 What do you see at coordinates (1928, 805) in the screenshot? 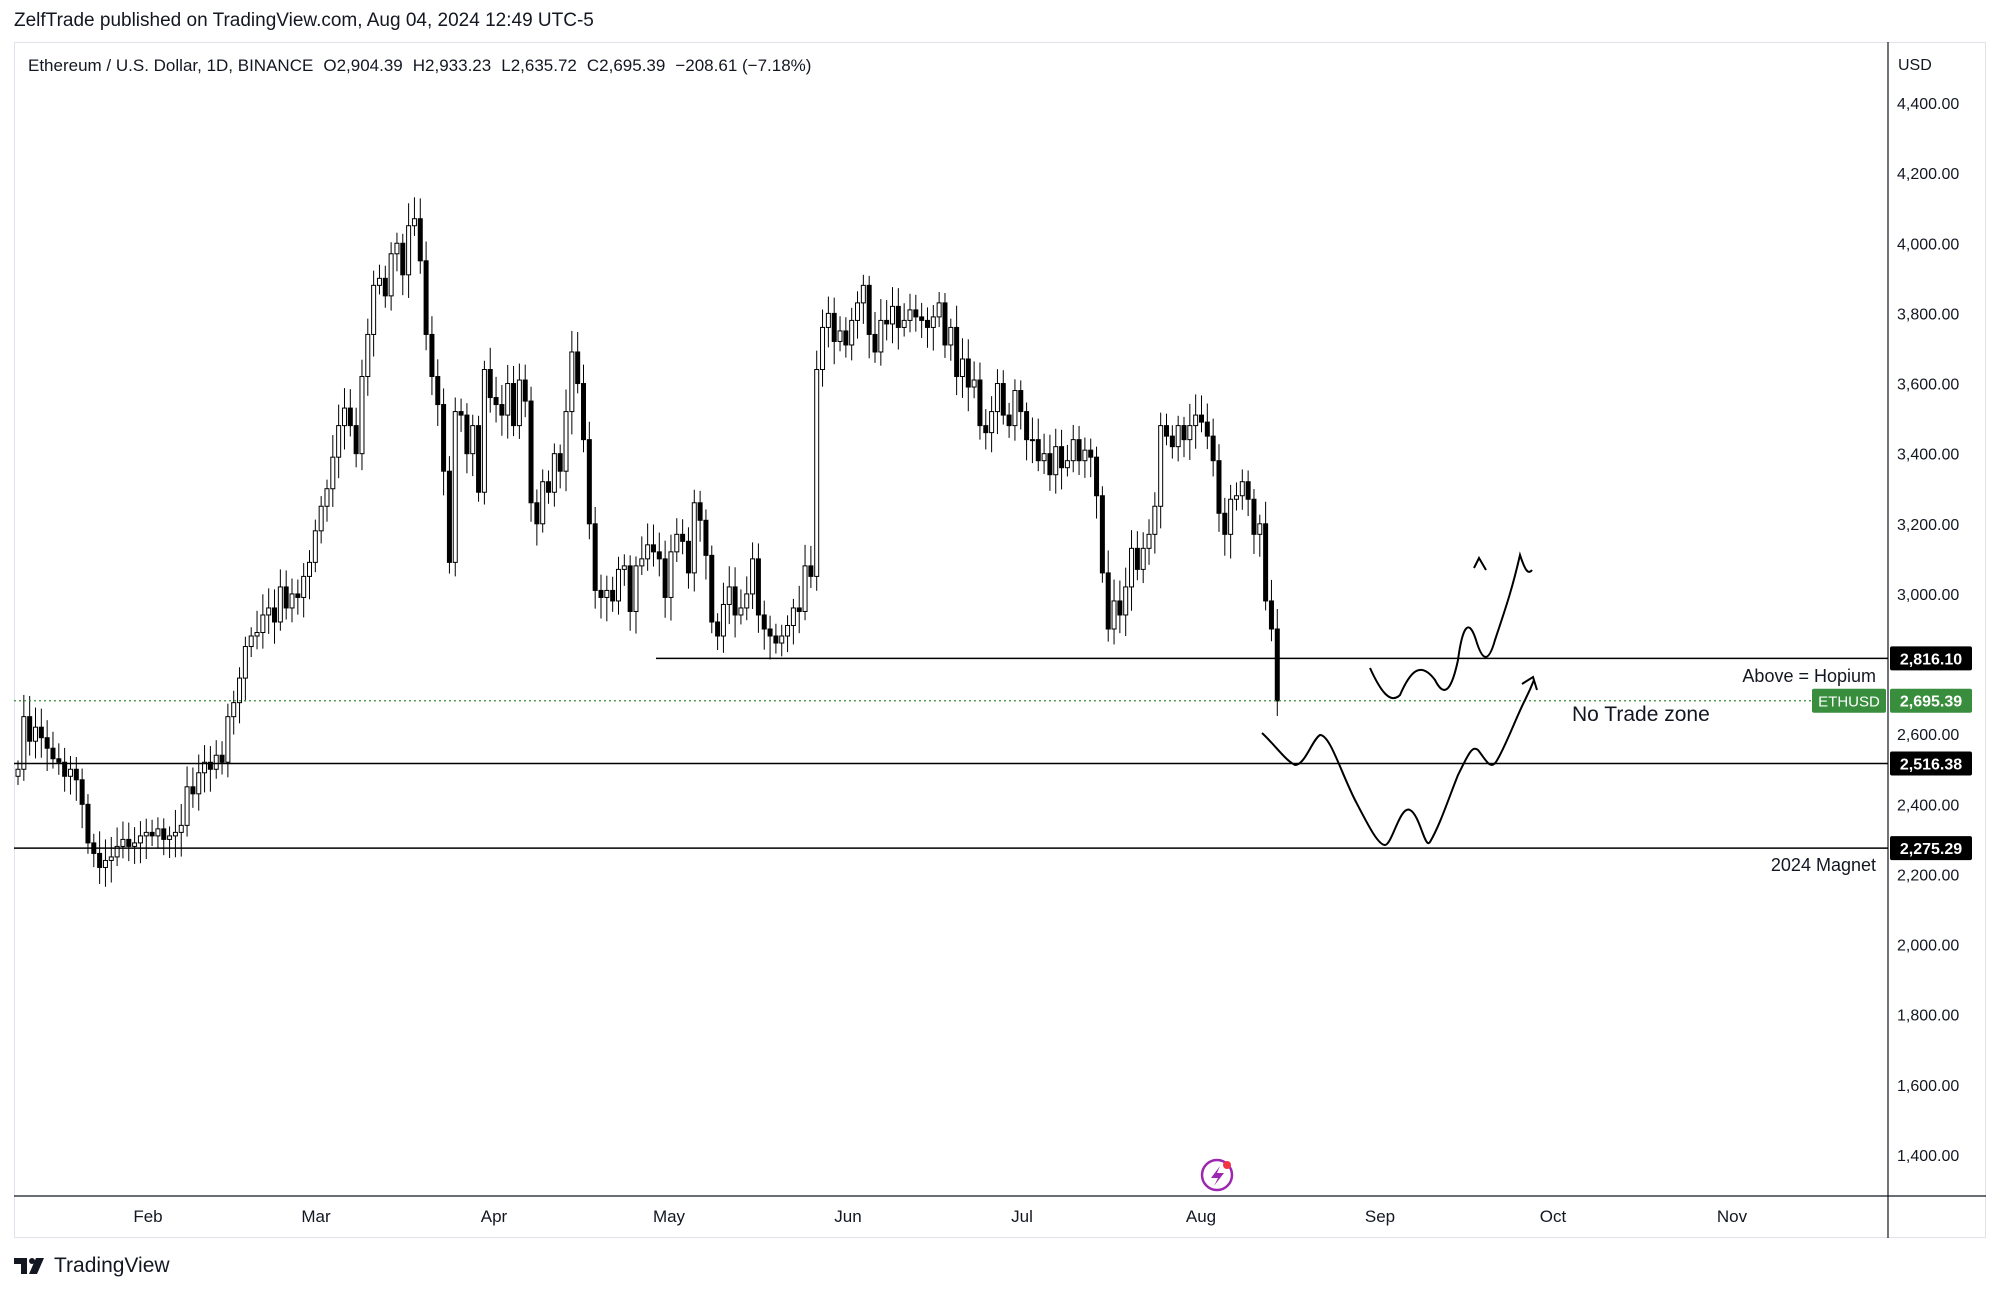
I see `price-tick: 2,400.00` at bounding box center [1928, 805].